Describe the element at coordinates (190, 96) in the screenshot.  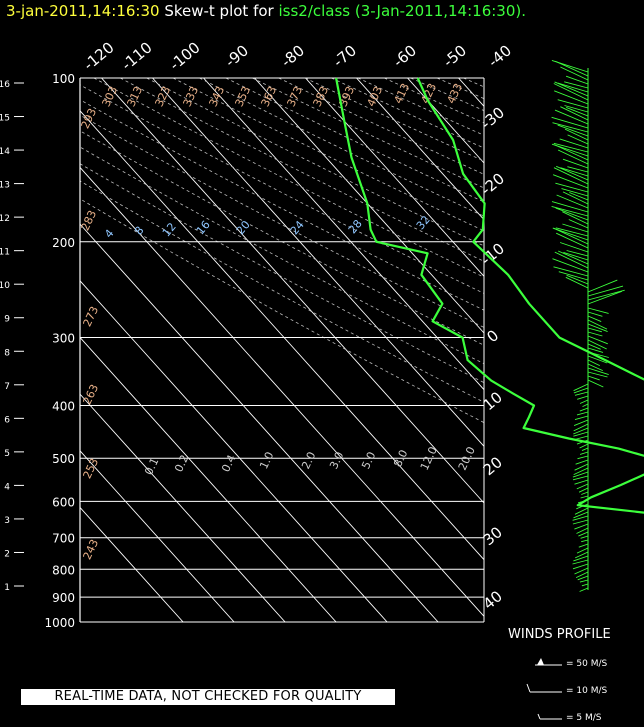
I see `dry-adiabat-label: 333` at that location.